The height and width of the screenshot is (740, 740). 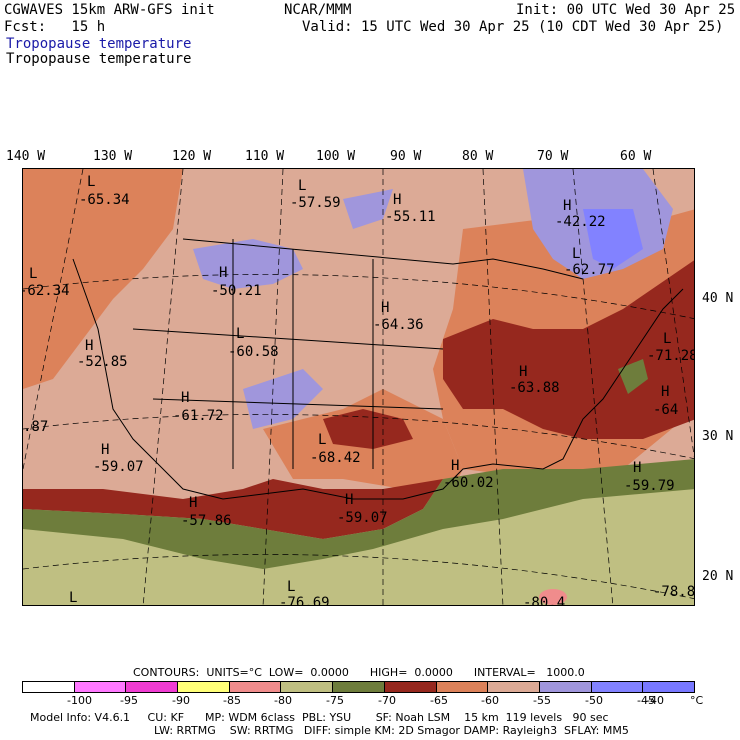 I want to click on lon-label: 100 W, so click(x=336, y=156).